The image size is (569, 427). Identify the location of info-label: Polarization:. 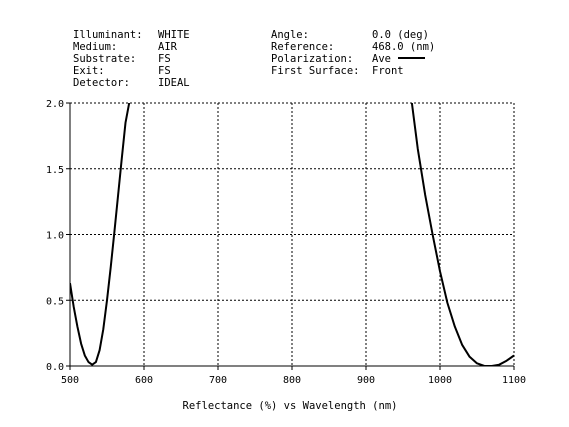
(312, 59).